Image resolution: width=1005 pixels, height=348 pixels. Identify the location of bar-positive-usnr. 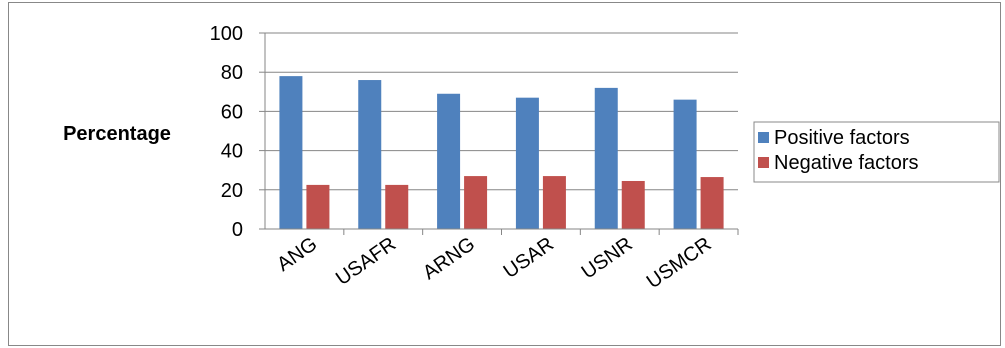
(606, 158).